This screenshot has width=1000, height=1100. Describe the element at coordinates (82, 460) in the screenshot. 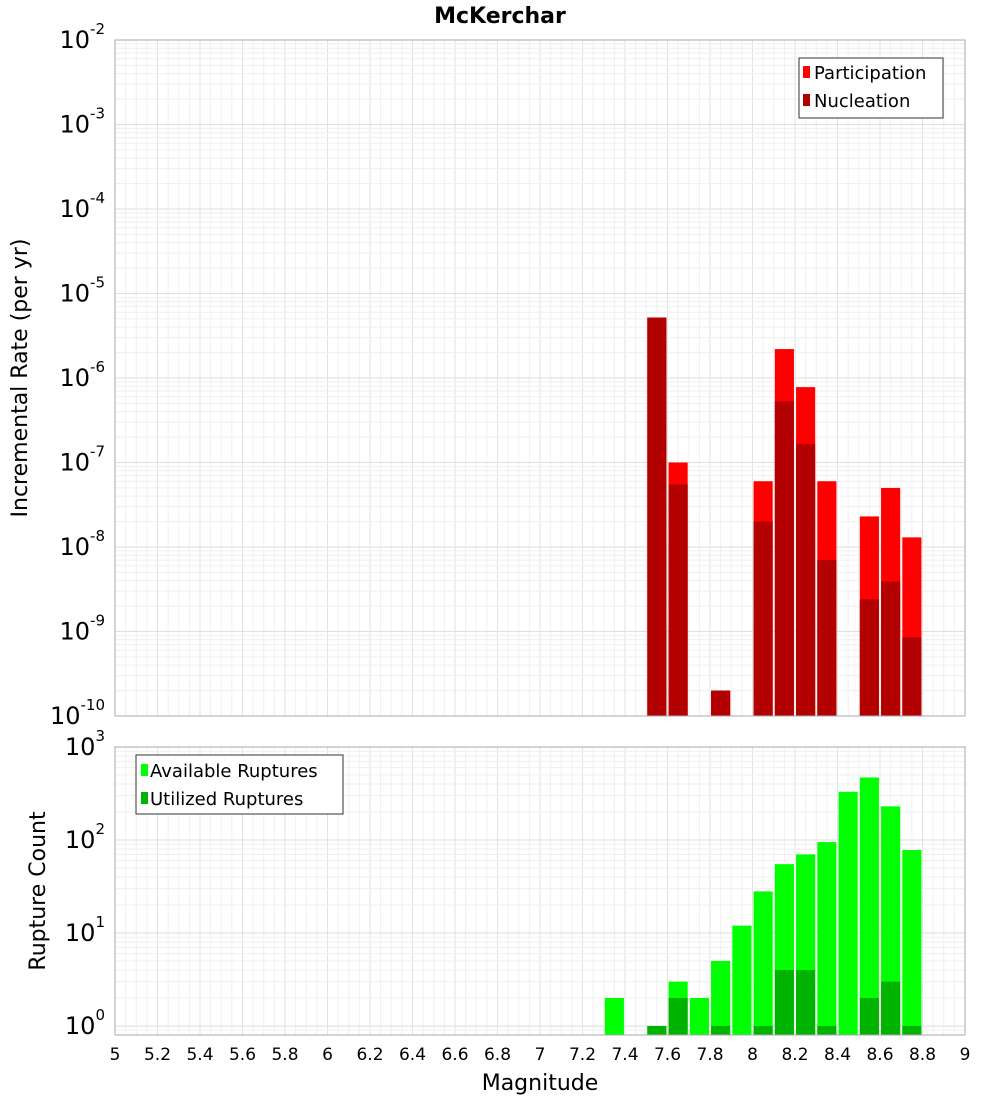

I see `y-tick-label: 10⁻⁷` at that location.